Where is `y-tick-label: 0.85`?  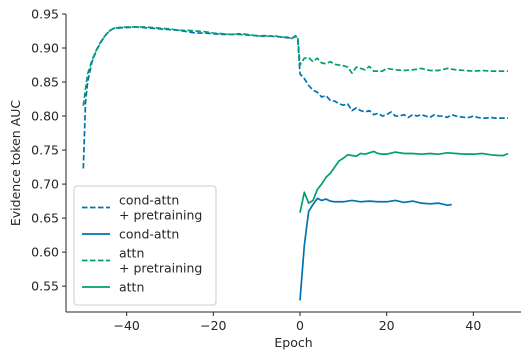
y-tick-label: 0.85 is located at coordinates (45, 82).